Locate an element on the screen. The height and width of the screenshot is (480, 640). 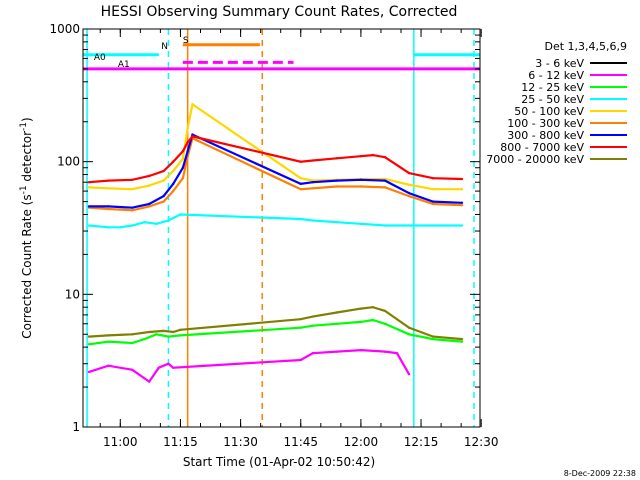
x-tick-label: 11:30 is located at coordinates (240, 442).